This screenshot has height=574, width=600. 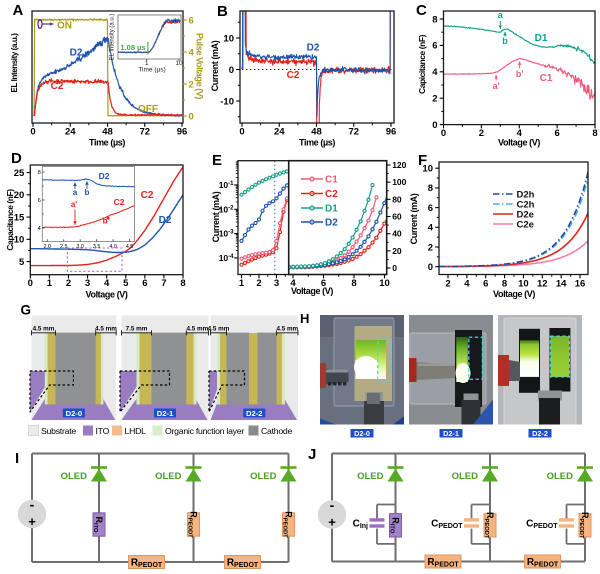 What do you see at coordinates (87, 283) in the screenshot?
I see `svg-text: 3` at bounding box center [87, 283].